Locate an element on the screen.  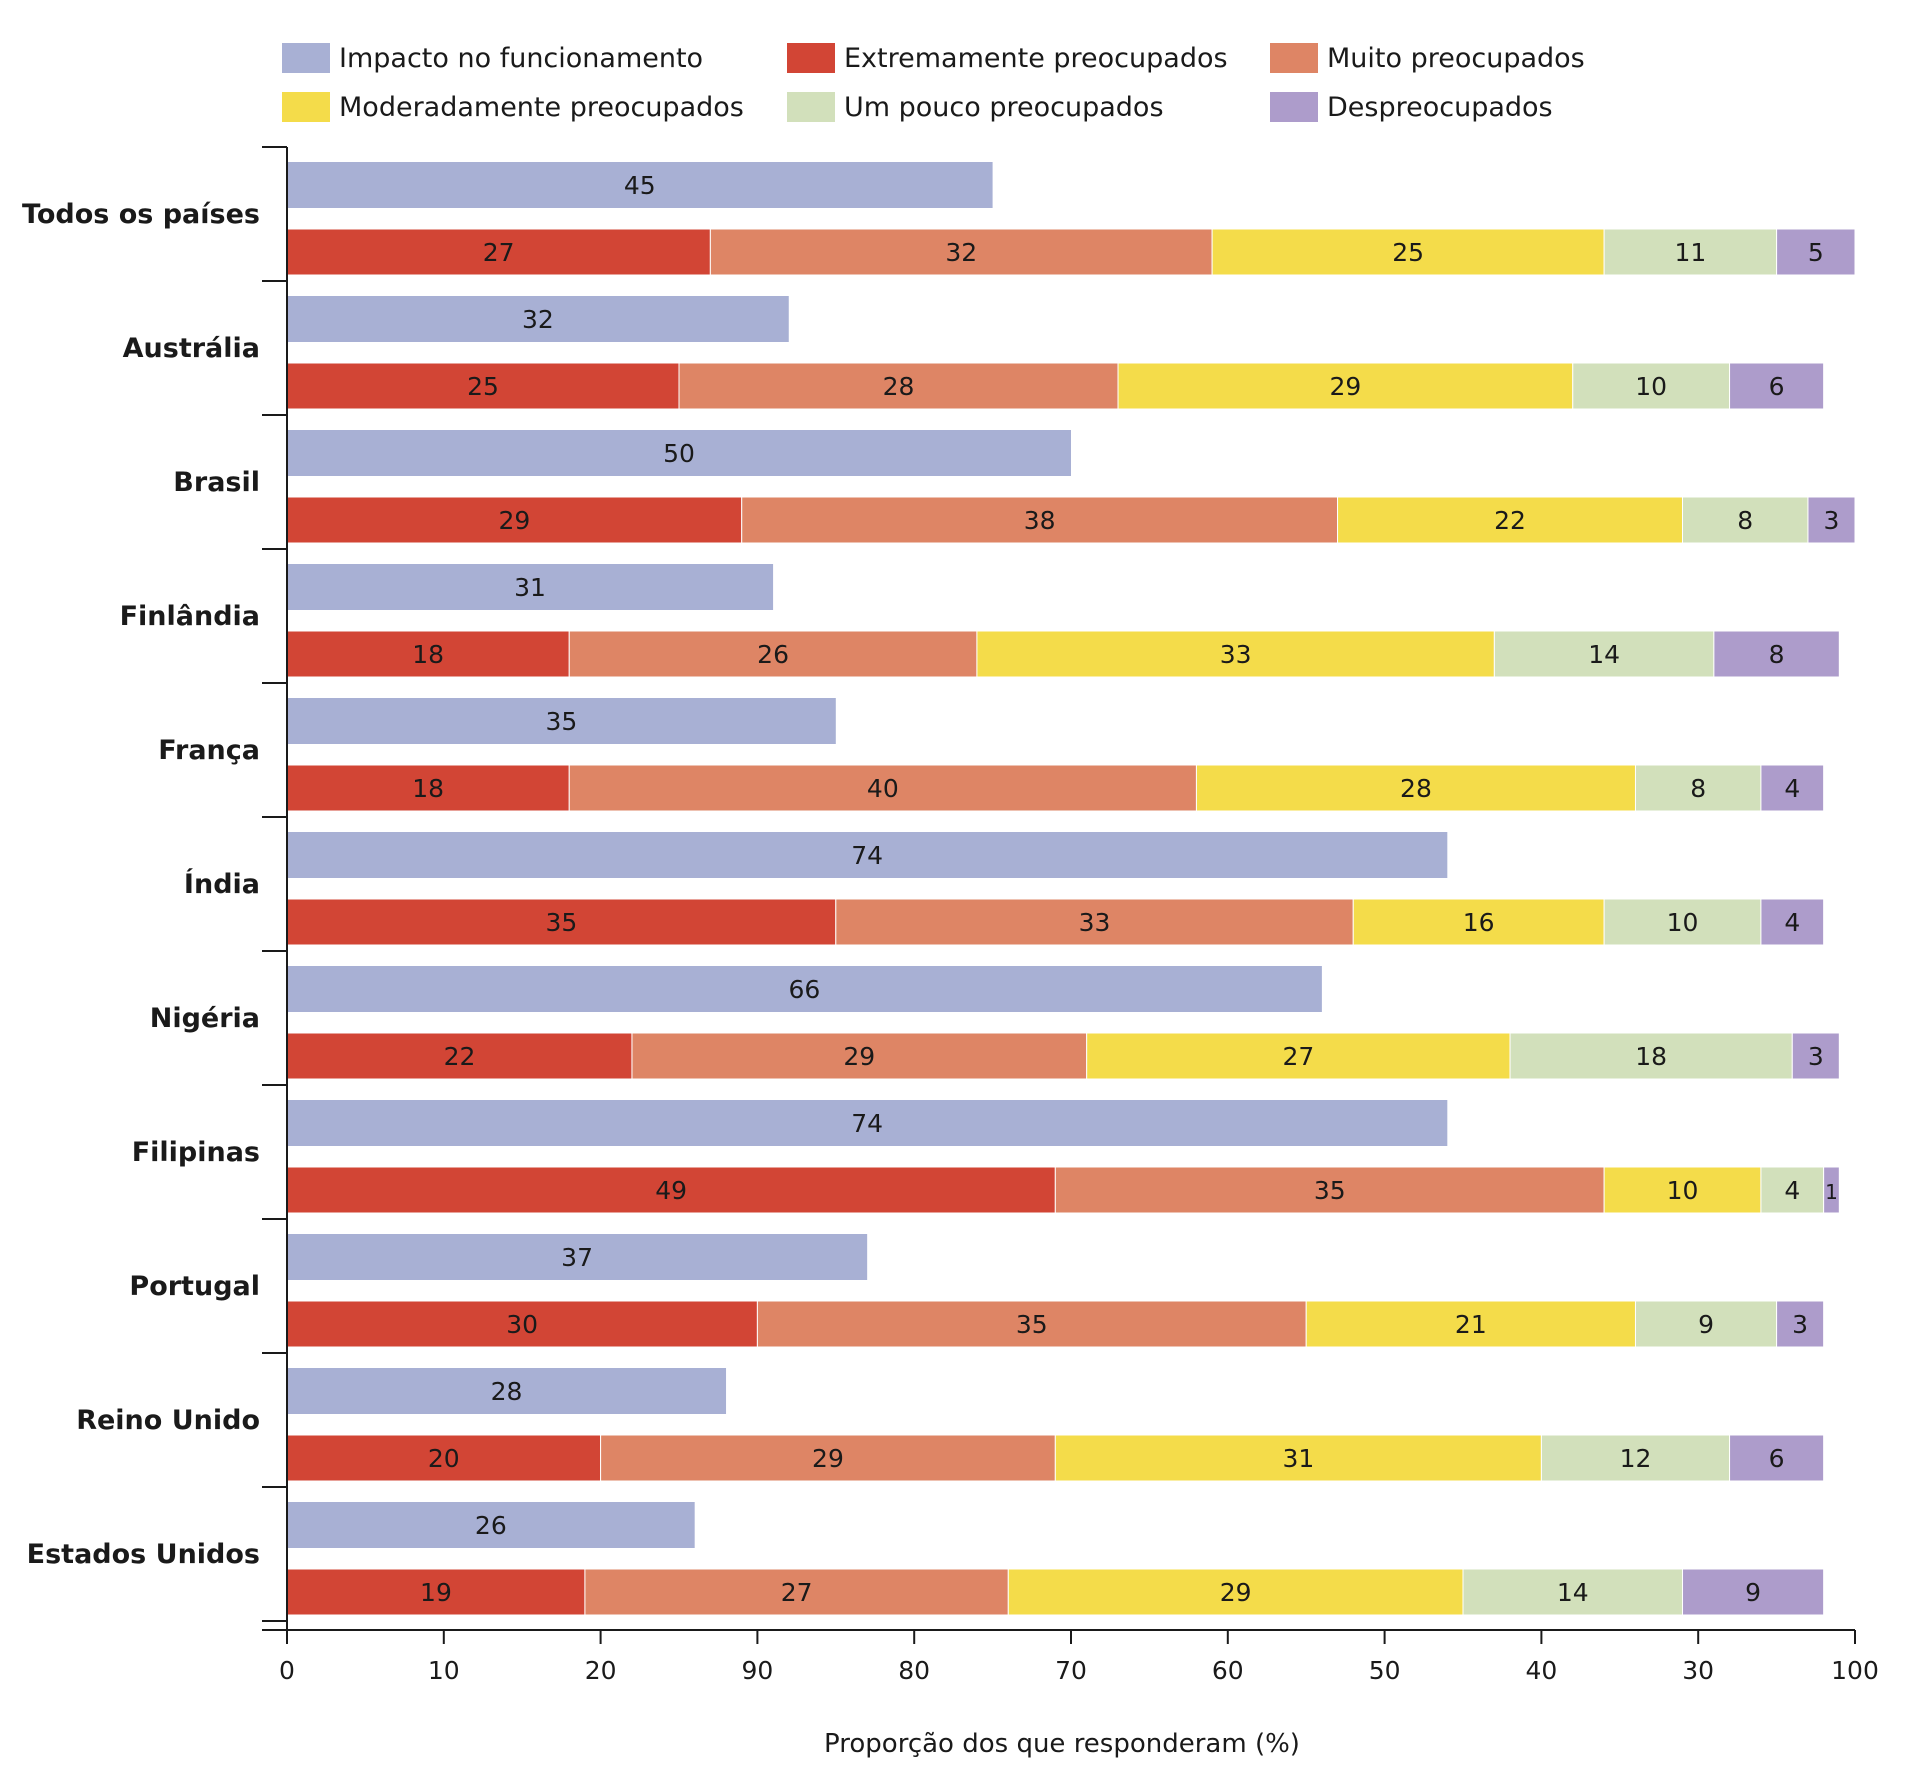
x-axis-title: Proporção dos que responderam (%) is located at coordinates (1062, 1744).